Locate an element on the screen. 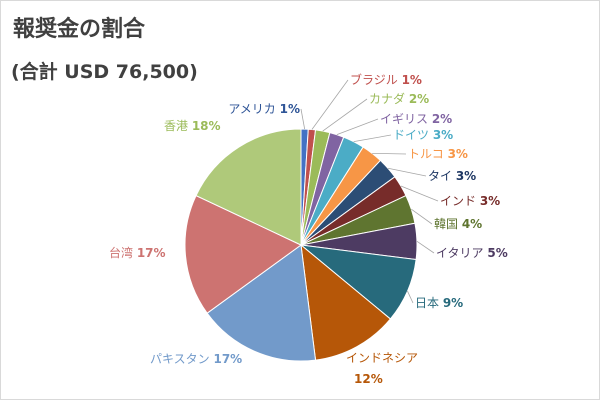  slice-label-10: イタリア 5% is located at coordinates (472, 253).